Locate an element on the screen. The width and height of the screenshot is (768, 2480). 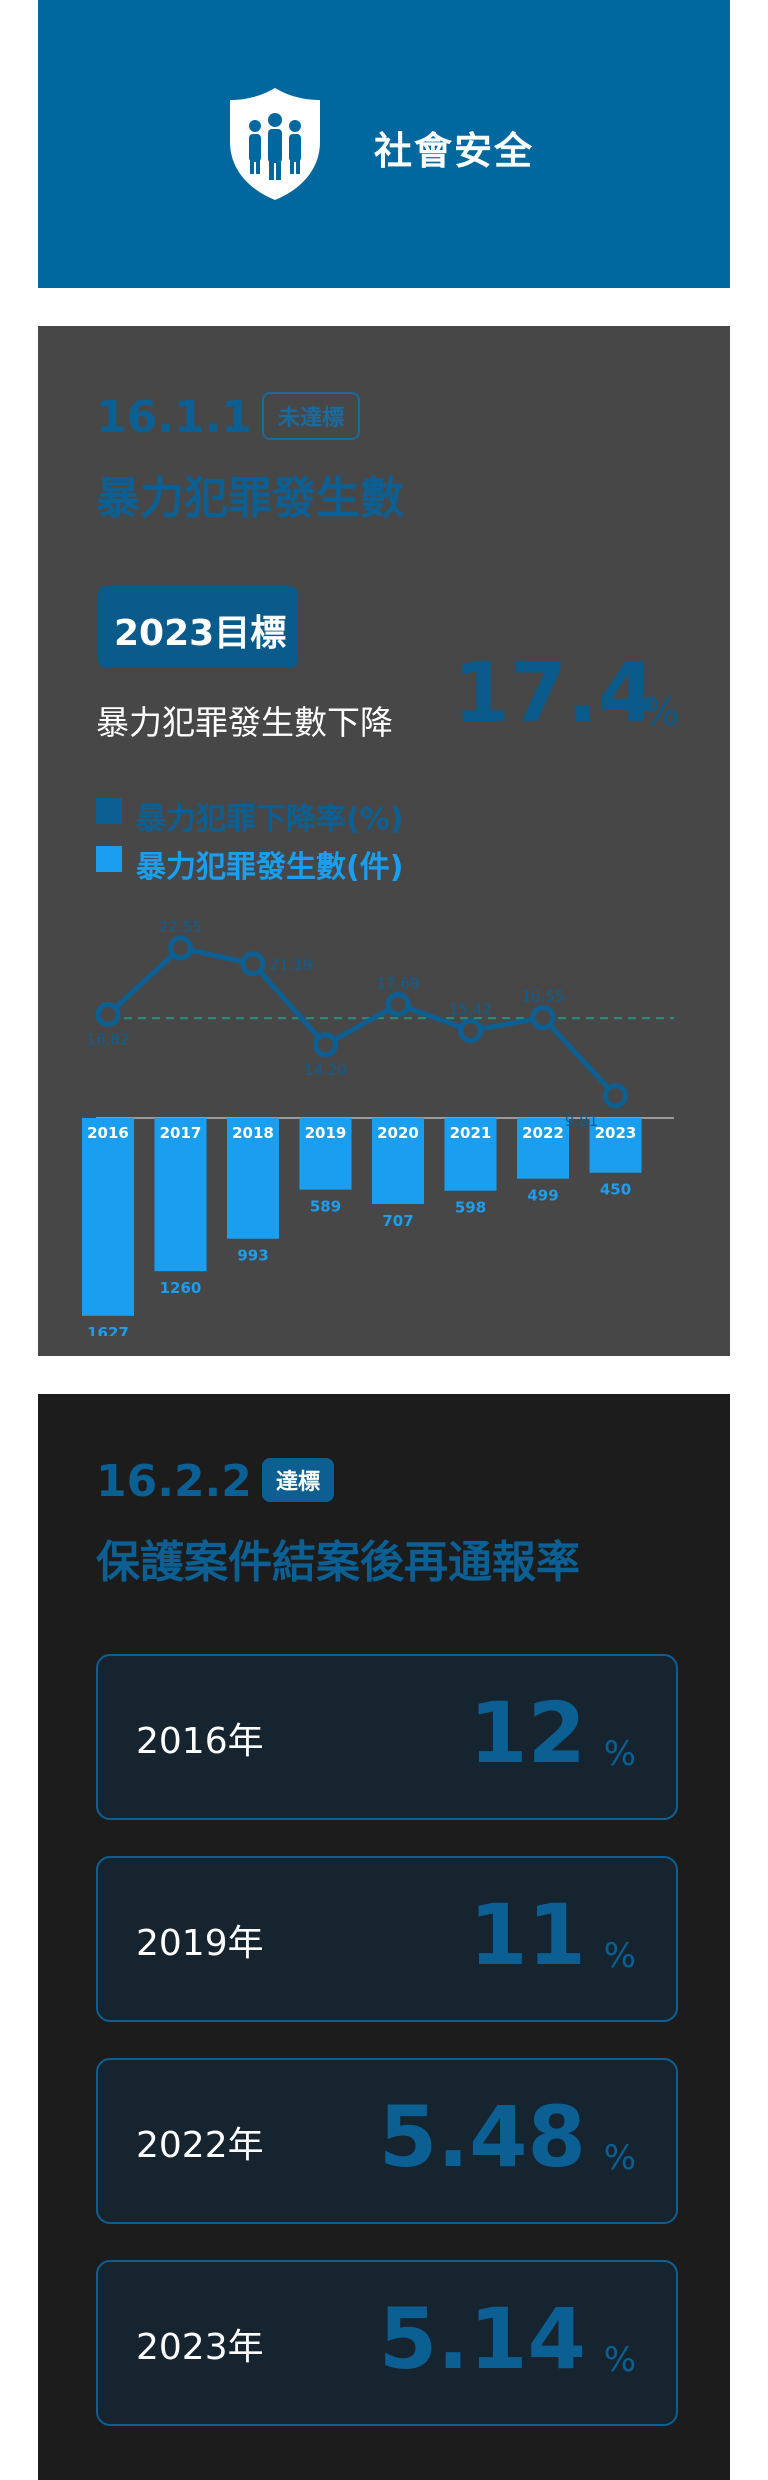
bar-value-label: 450 is located at coordinates (615, 1190).